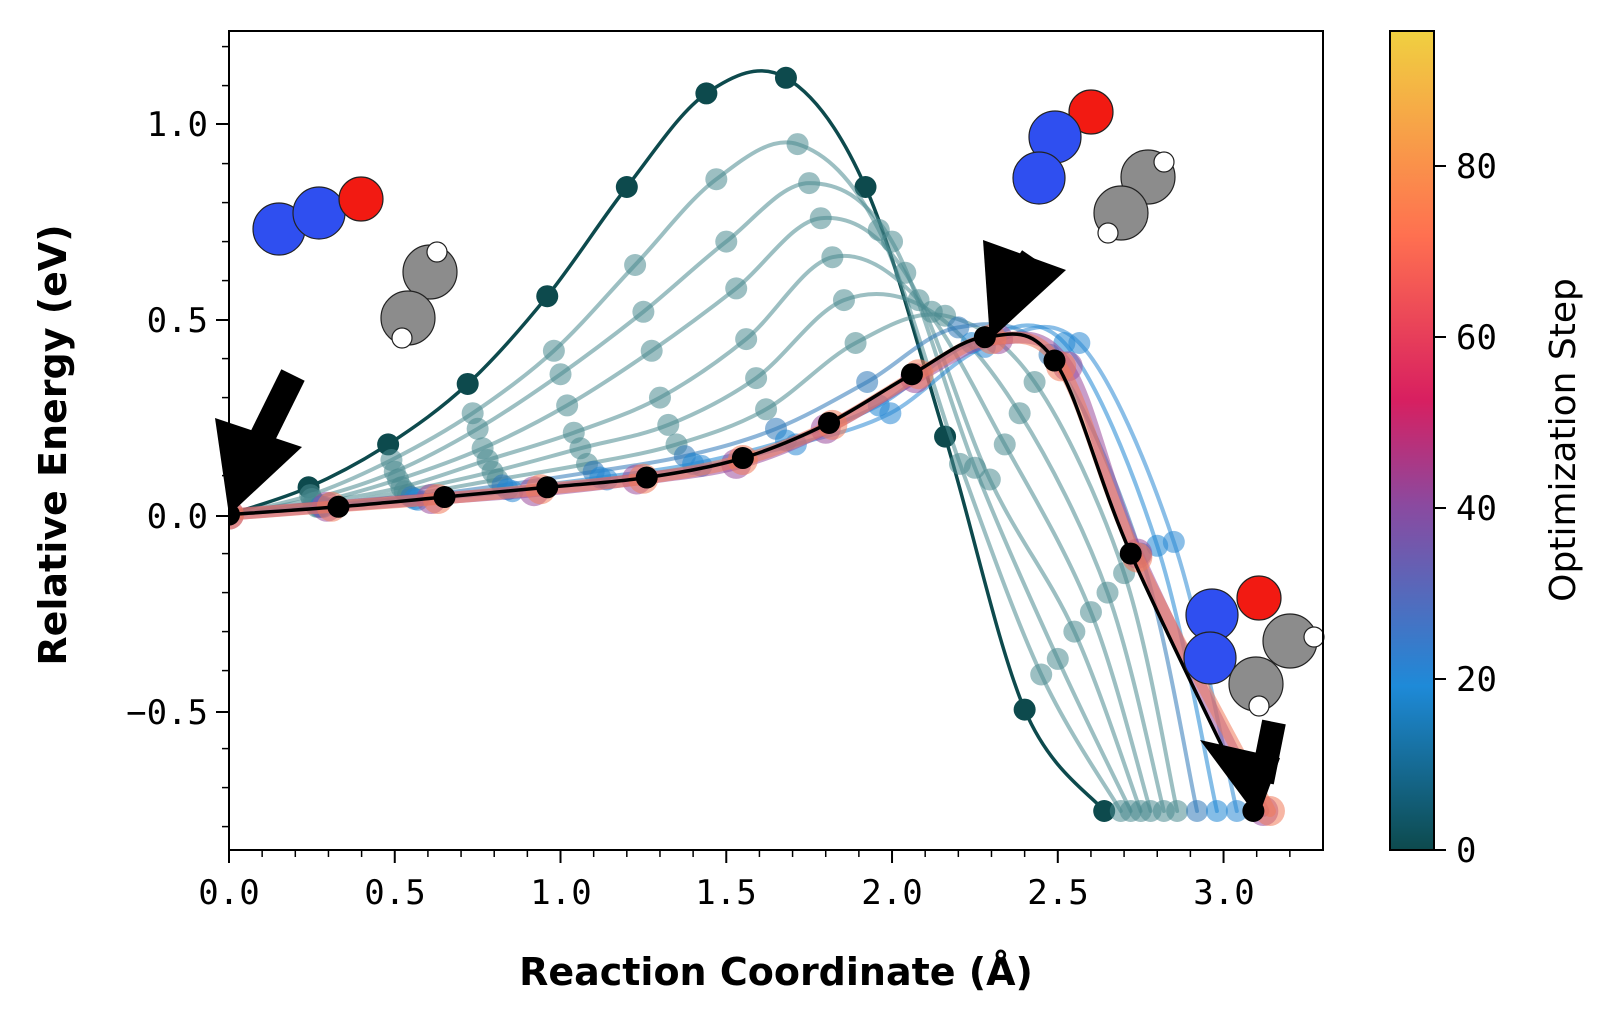  I want to click on x-tick-label: 0.5, so click(394, 893).